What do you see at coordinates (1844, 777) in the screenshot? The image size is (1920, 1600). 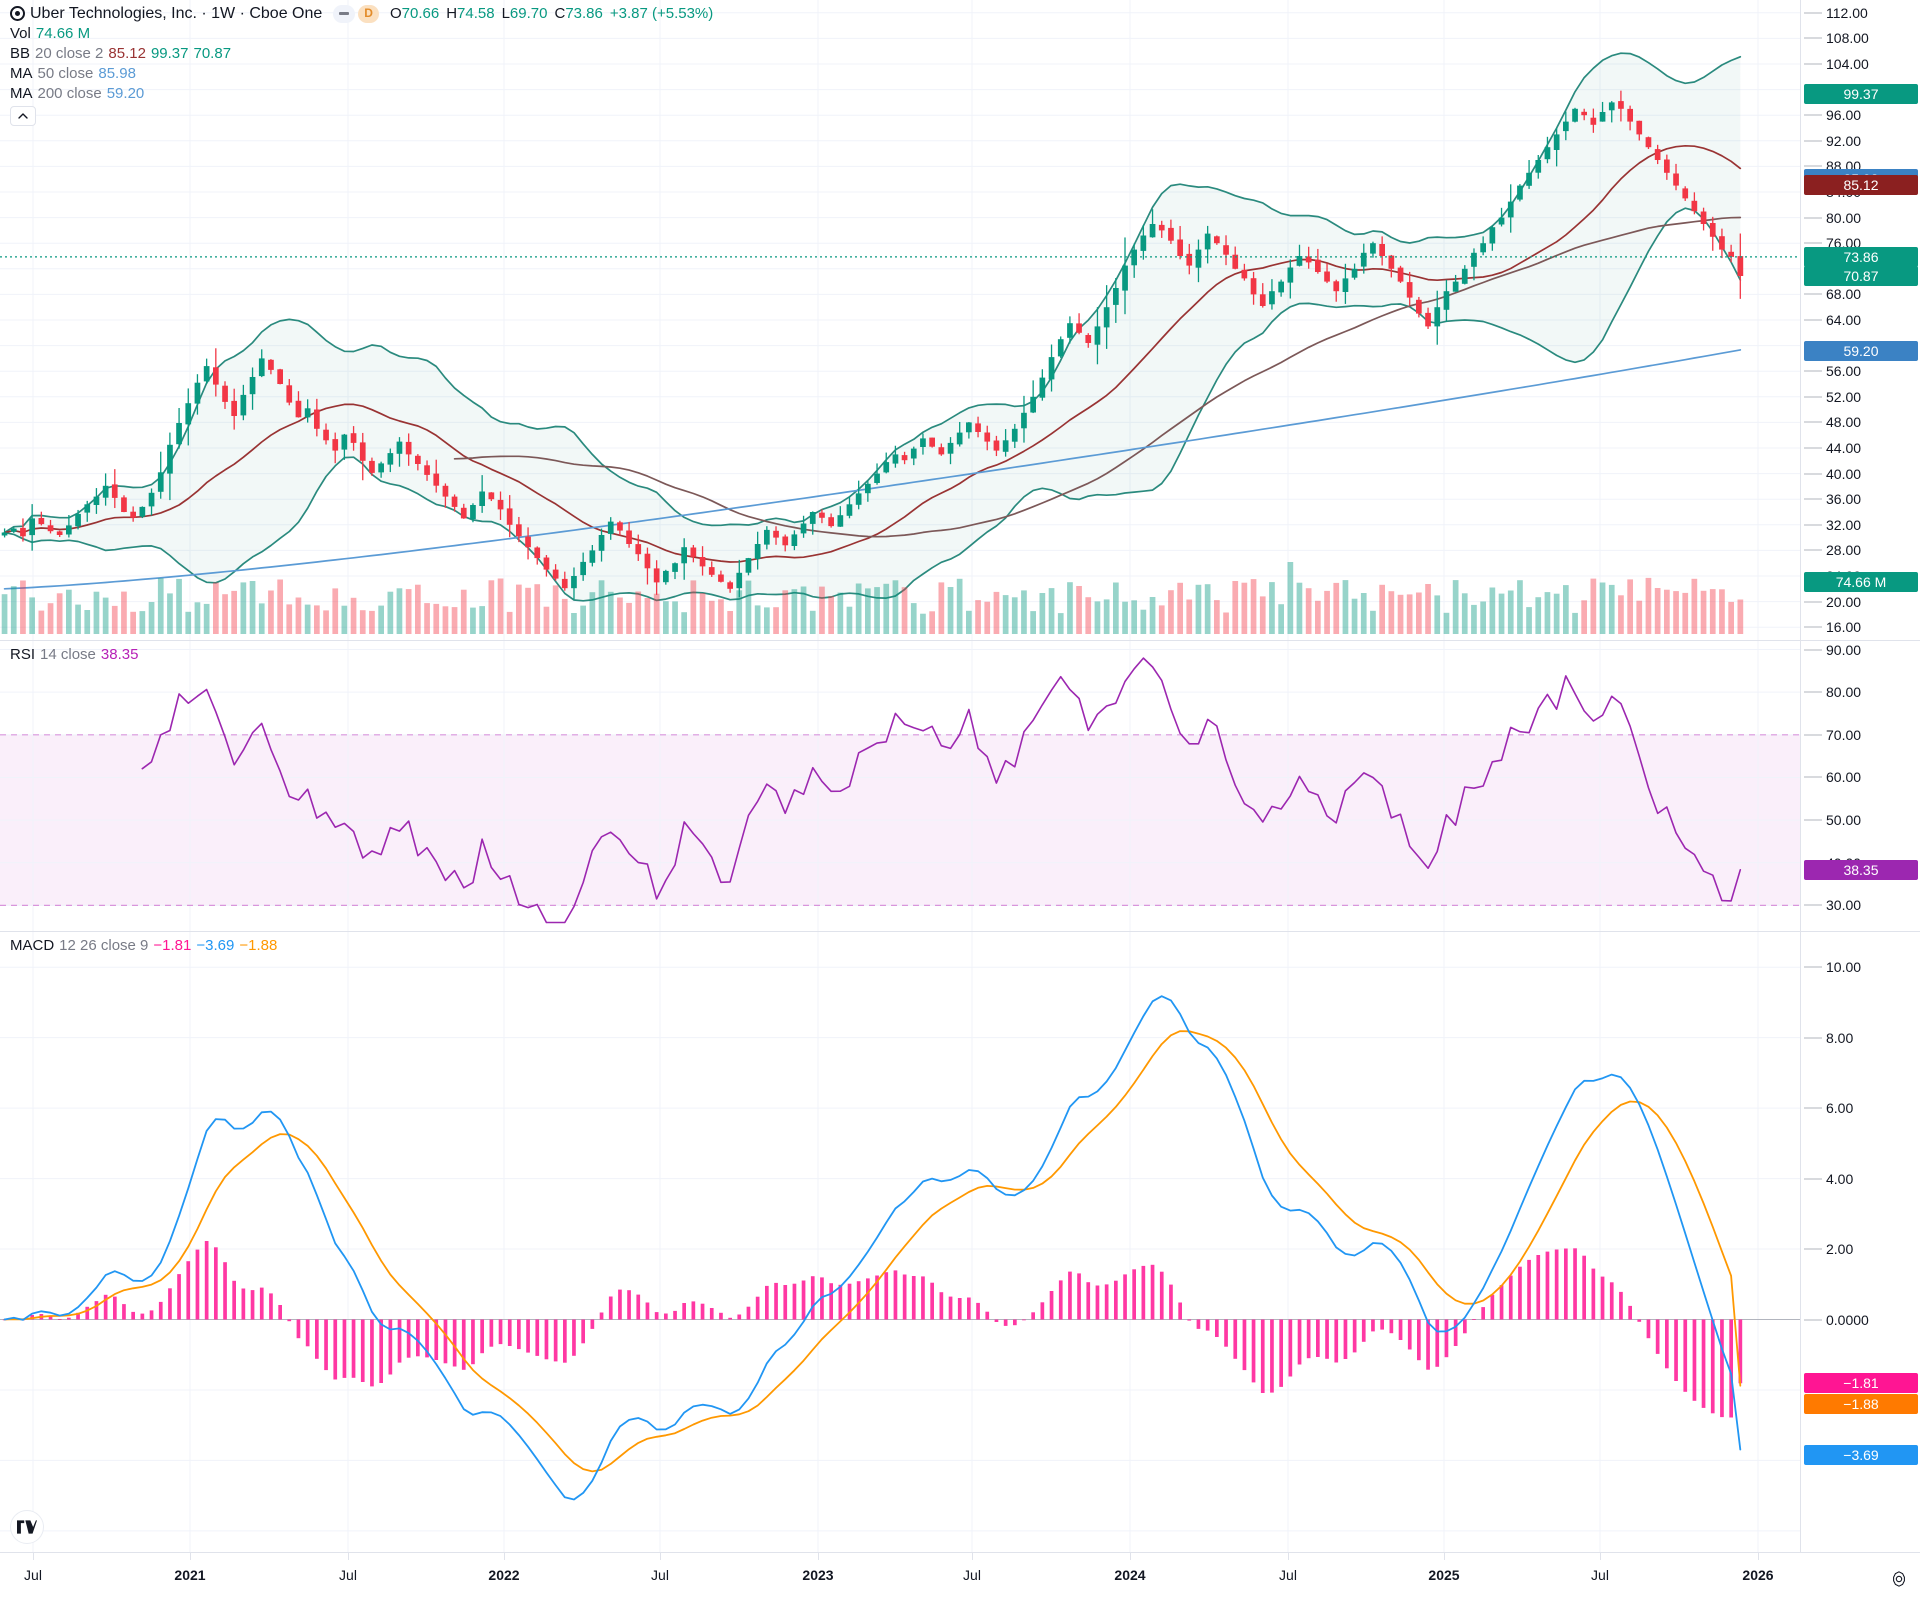 I see `rsi-axis-tick-label: 60.00` at bounding box center [1844, 777].